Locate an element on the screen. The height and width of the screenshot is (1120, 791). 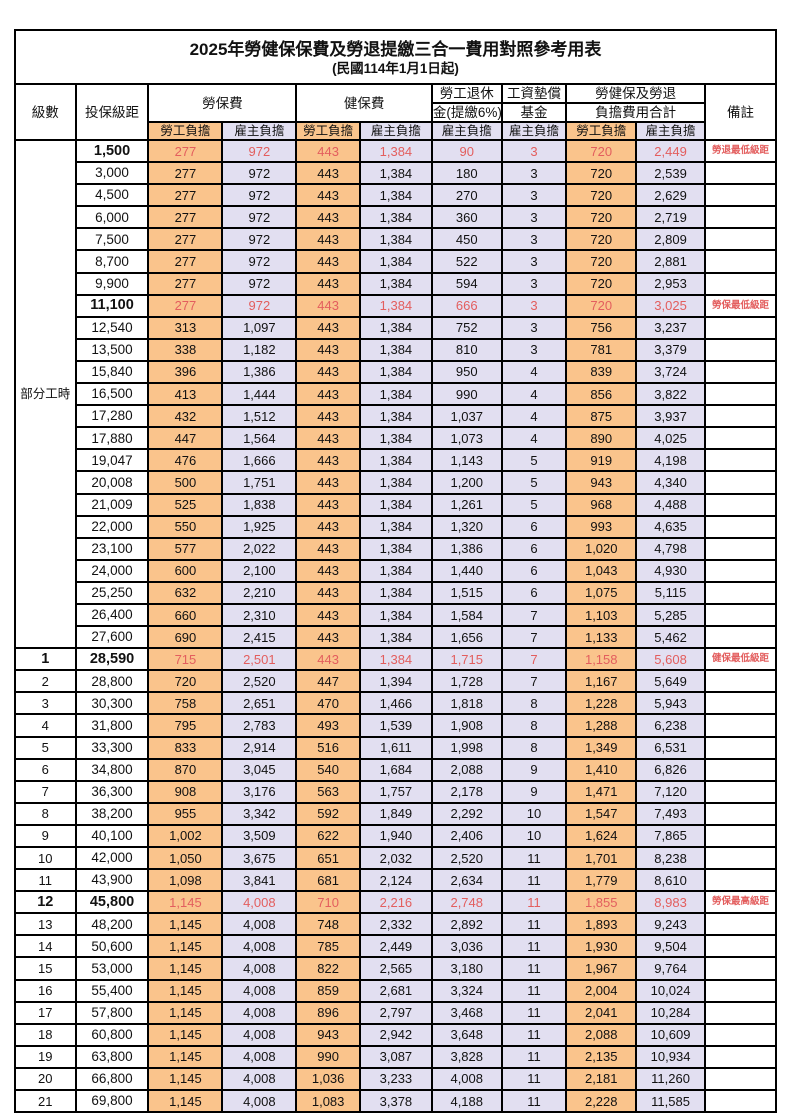
total-employer-cell: 5,115 is located at coordinates (670, 592).